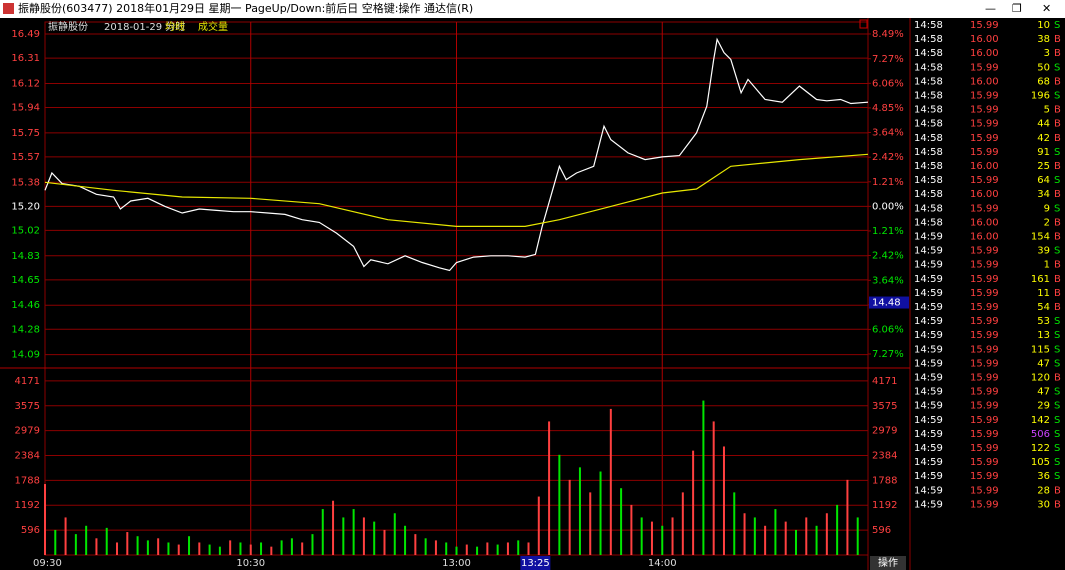 The width and height of the screenshot is (1065, 570). I want to click on y-tick-label: 14.46, so click(25, 305).